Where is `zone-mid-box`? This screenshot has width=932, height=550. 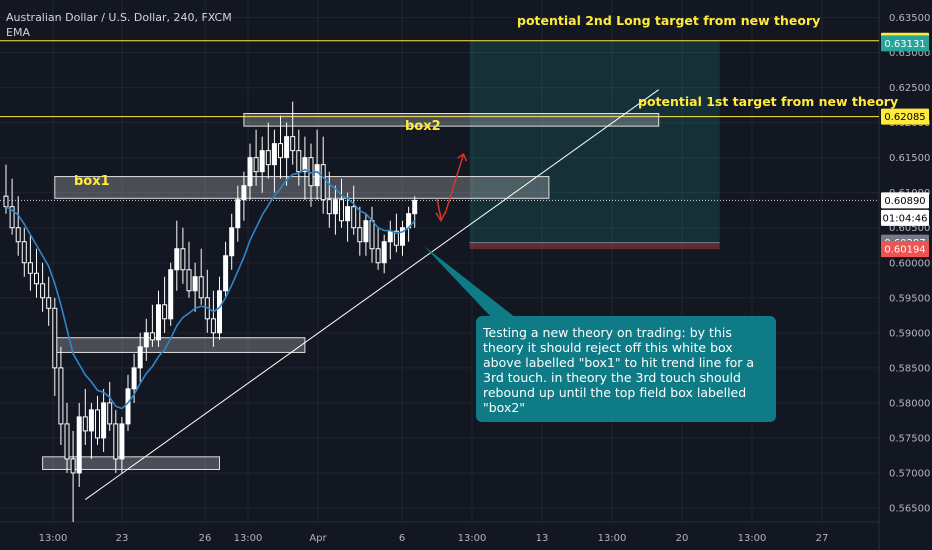 zone-mid-box is located at coordinates (180, 345).